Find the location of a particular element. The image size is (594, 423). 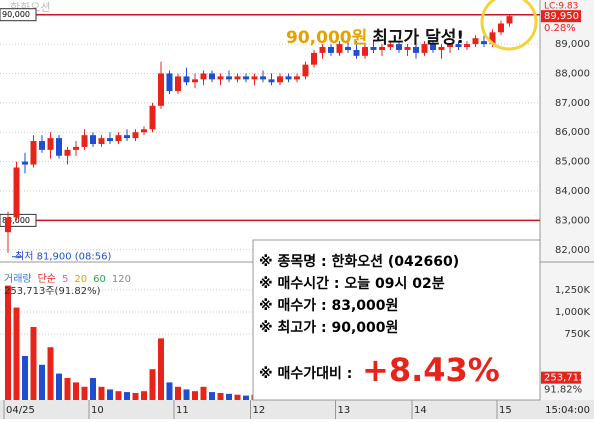

info-highlight-label: ※ 매수가대비 : is located at coordinates (305, 374).